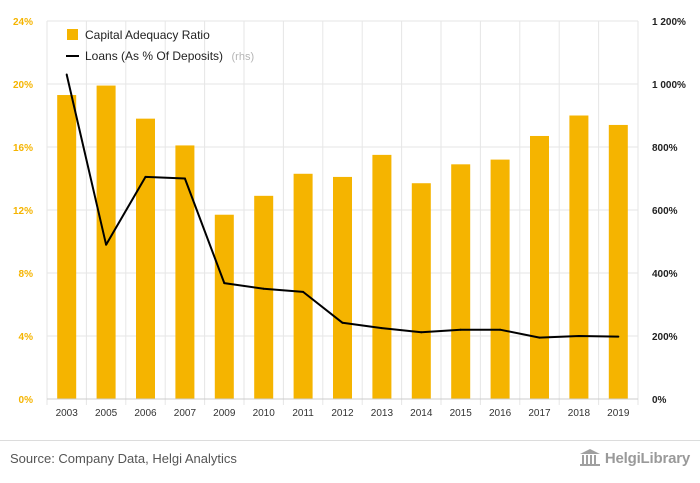 The image size is (700, 483). I want to click on legend-bar-label: Capital Adequacy Ratio, so click(147, 35).